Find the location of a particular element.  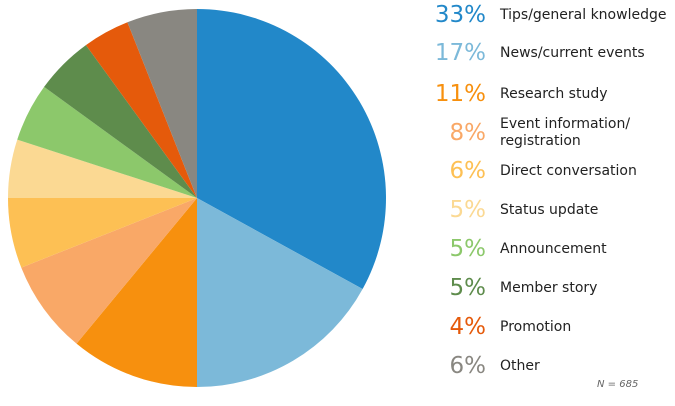

legend-item: 33% Tips/general knowledge is located at coordinates (547, 15).